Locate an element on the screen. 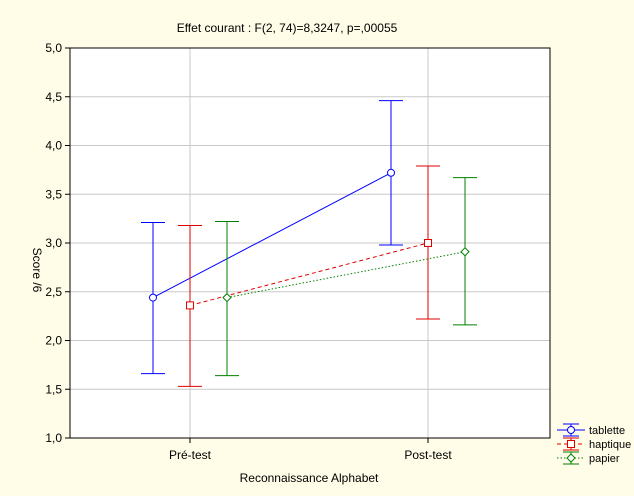 The image size is (634, 496). legend-item-papier: papier is located at coordinates (588, 458).